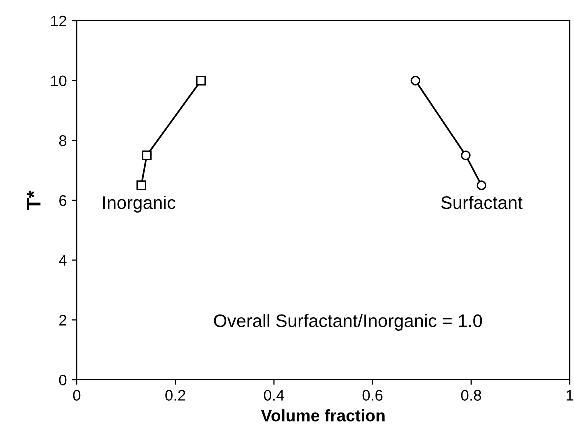 This screenshot has height=444, width=574. I want to click on y-tick-label: 4, so click(63, 260).